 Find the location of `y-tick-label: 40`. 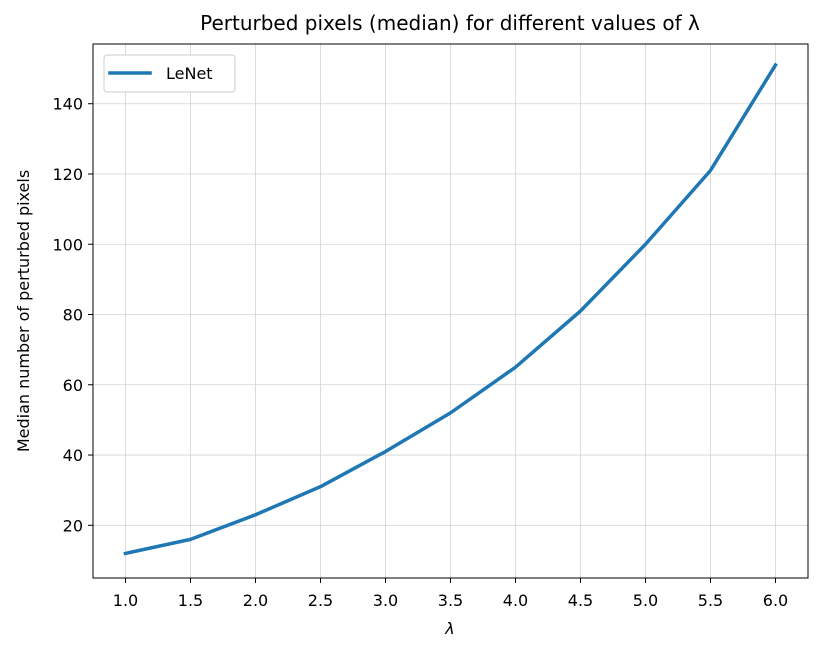

y-tick-label: 40 is located at coordinates (73, 455).